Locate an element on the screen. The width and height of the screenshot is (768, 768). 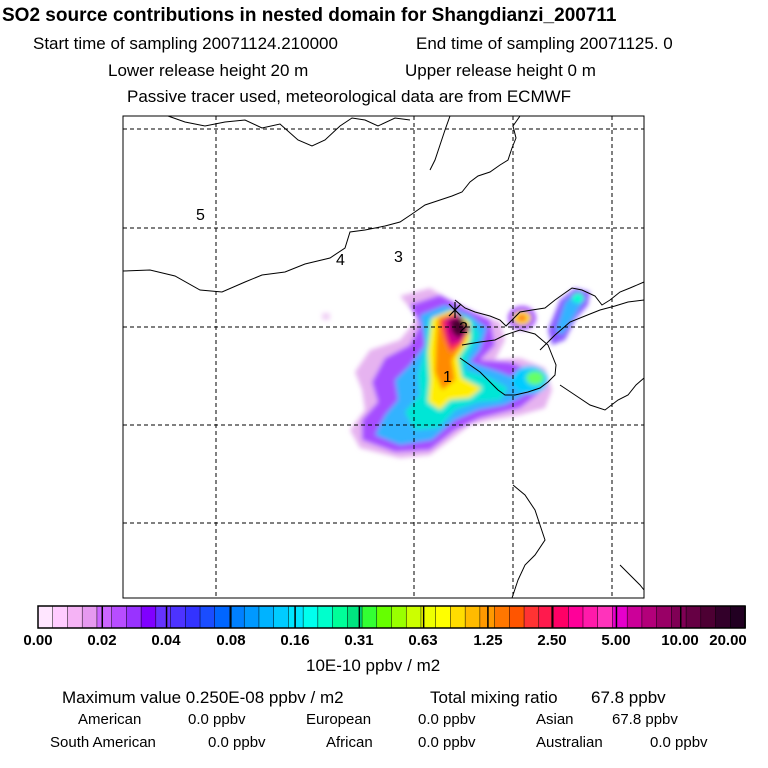
european-label: European is located at coordinates (339, 719).